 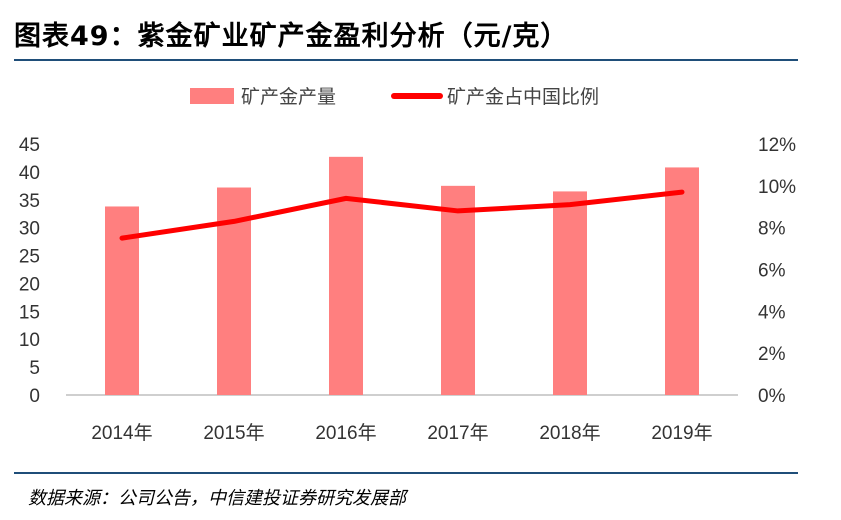 I want to click on y-right-tick: 6%, so click(x=772, y=271).